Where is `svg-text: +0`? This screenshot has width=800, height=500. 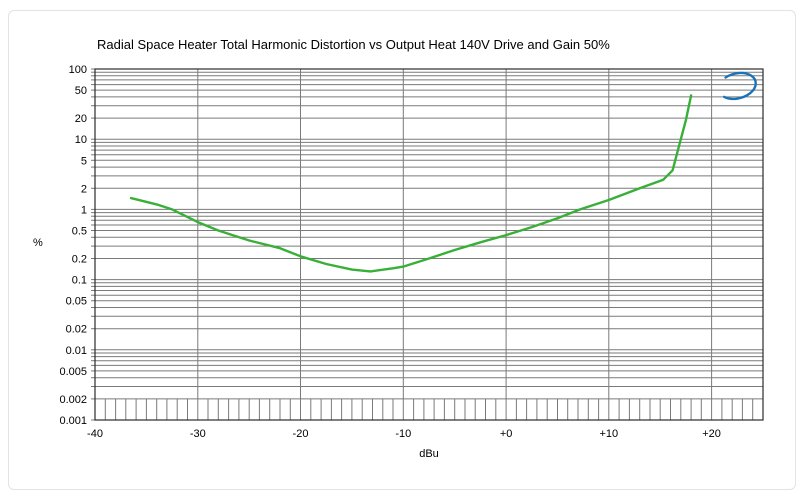 svg-text: +0 is located at coordinates (506, 434).